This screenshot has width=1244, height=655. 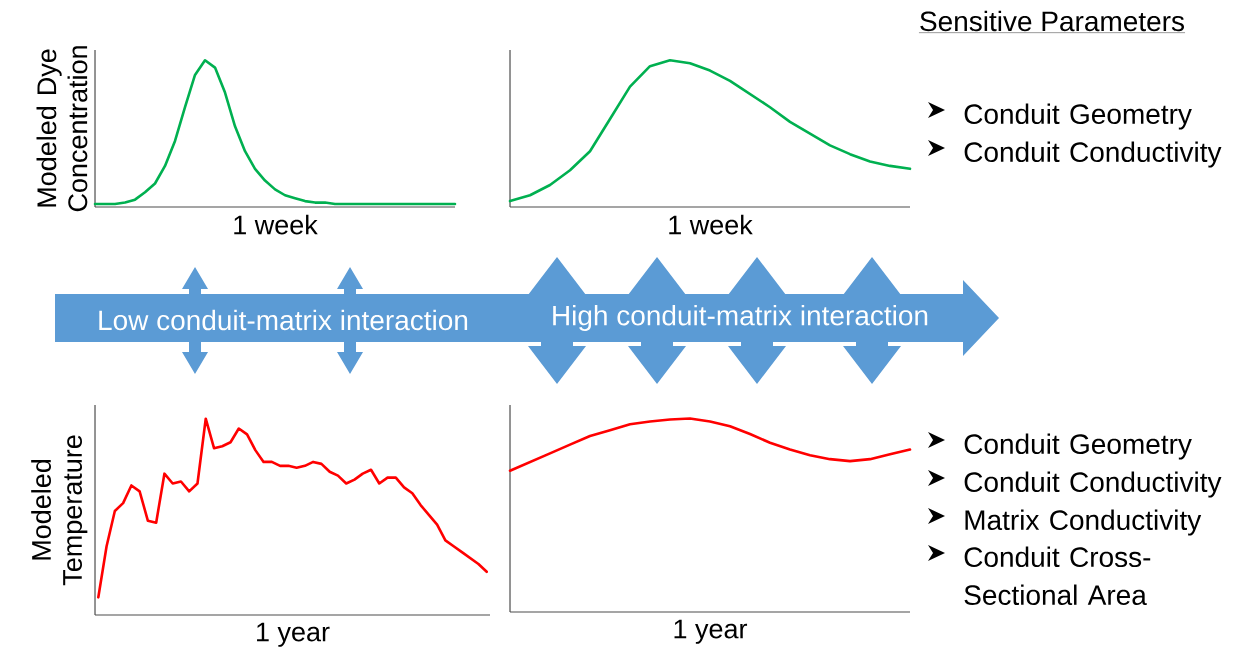 I want to click on text: Matrix Conductivity, so click(x=1083, y=522).